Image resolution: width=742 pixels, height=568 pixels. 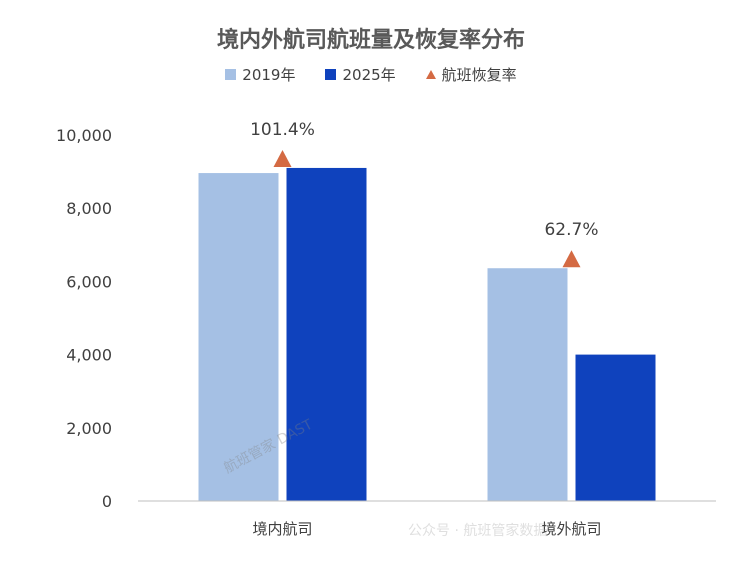 What do you see at coordinates (282, 529) in the screenshot?
I see `x-category-label: 境内航司` at bounding box center [282, 529].